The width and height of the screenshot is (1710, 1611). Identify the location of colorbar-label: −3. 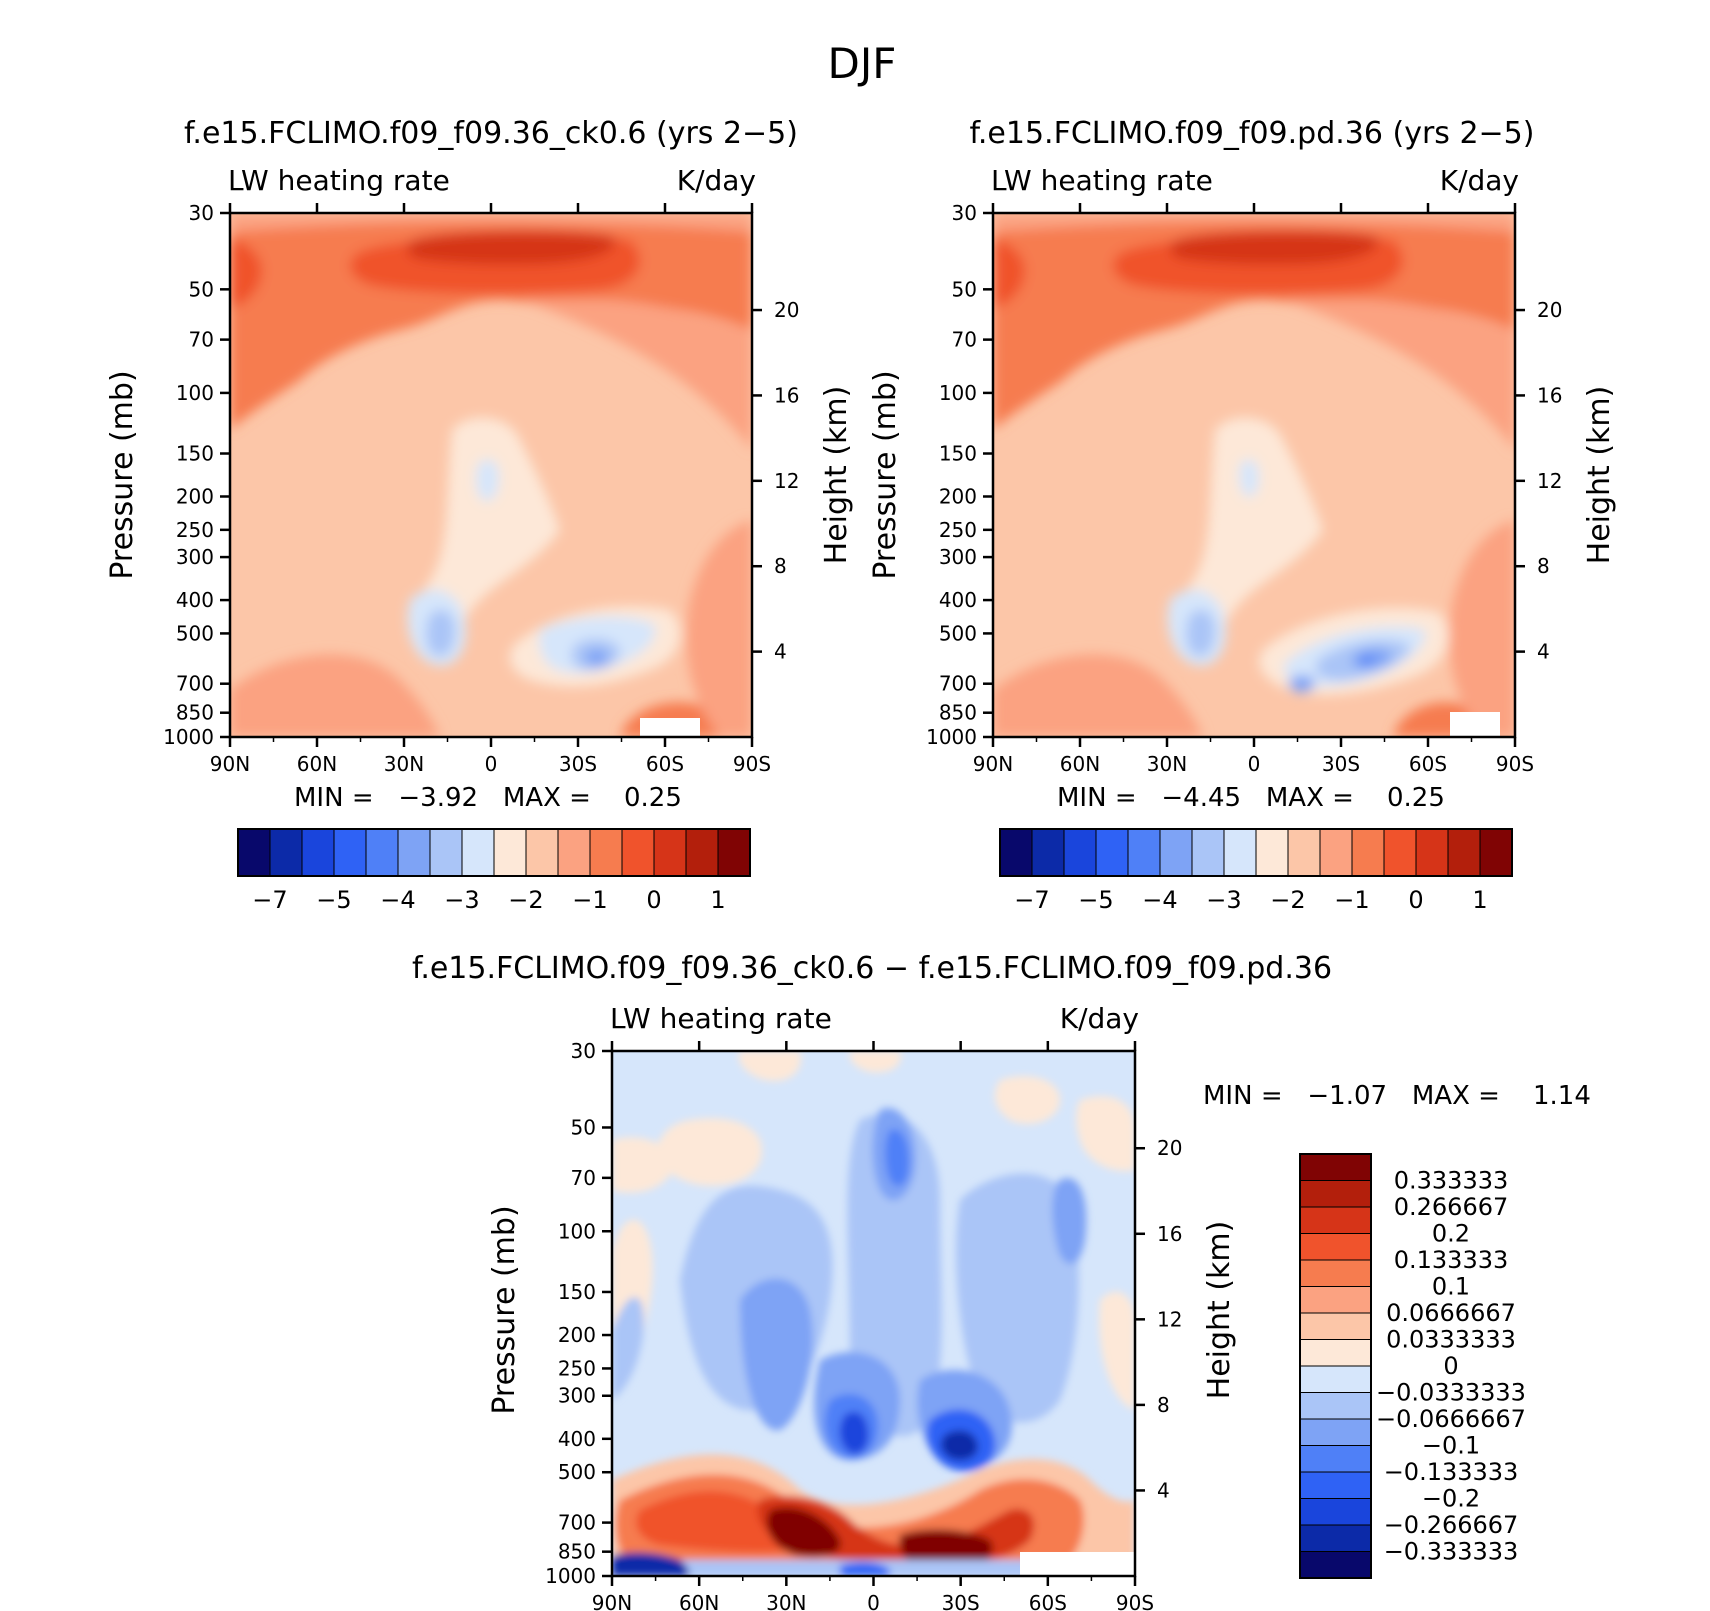
(1223, 900).